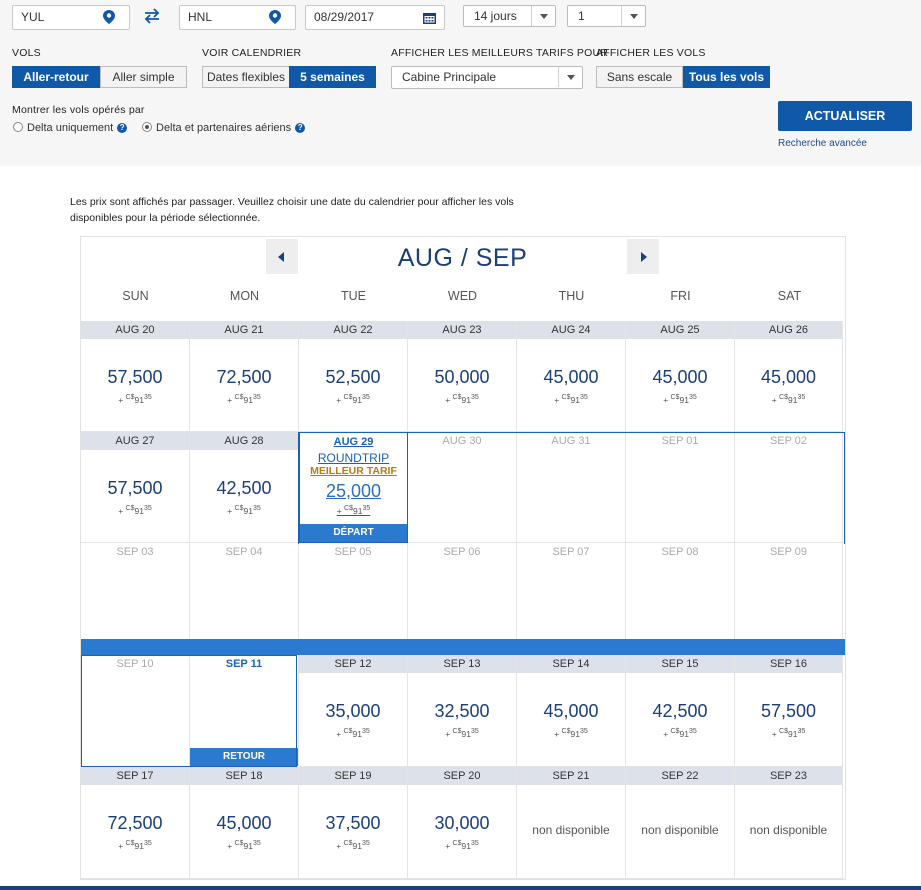  Describe the element at coordinates (571, 711) in the screenshot. I see `calendar-day-cell: SEP 14 45,000 + C$9135` at that location.